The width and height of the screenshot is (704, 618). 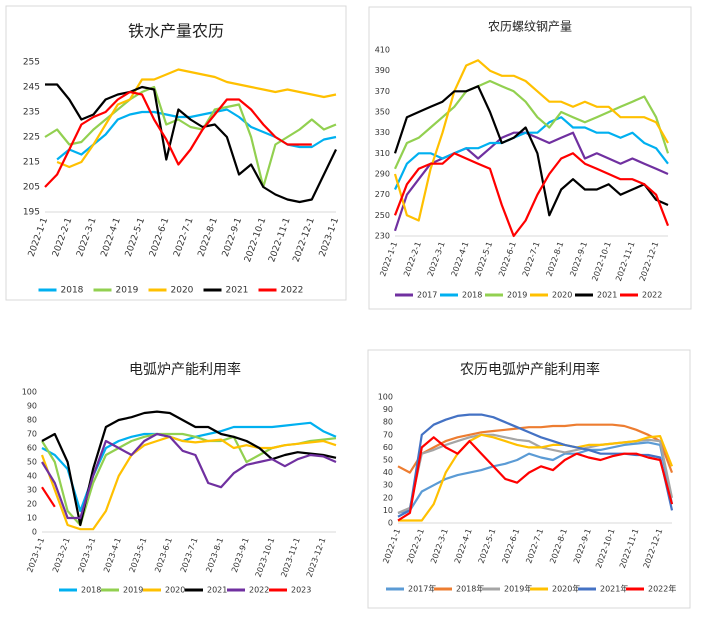 What do you see at coordinates (32, 518) in the screenshot?
I see `y-tick-label: 10` at bounding box center [32, 518].